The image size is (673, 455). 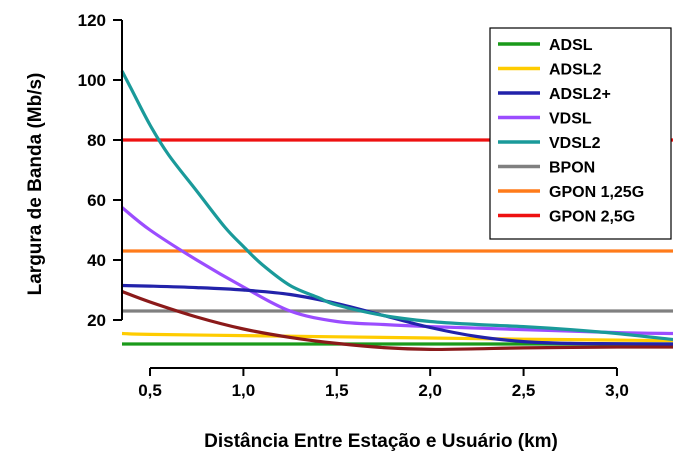 I want to click on x-tick-label: 3,0, so click(x=617, y=390).